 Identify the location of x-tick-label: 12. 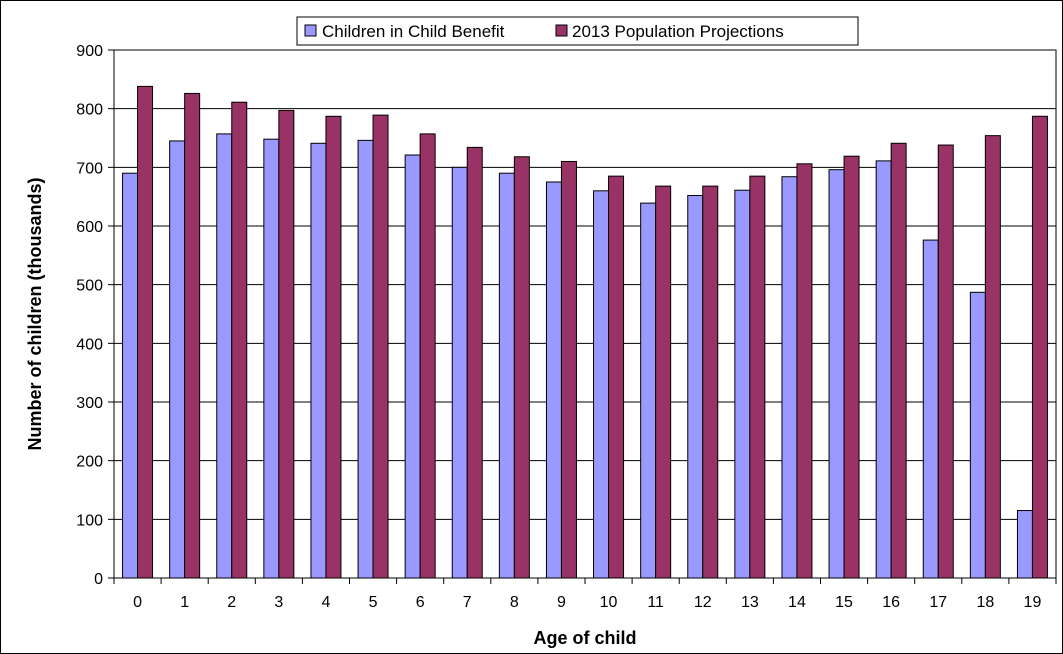
(703, 602).